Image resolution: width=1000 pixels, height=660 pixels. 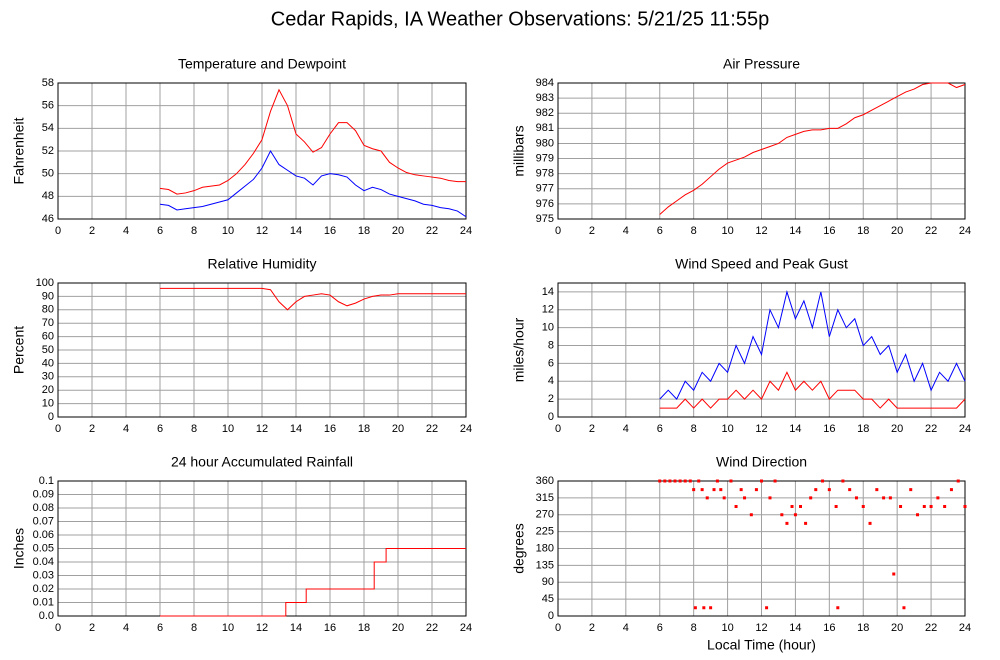 What do you see at coordinates (545, 219) in the screenshot?
I see `y-tick-label: 975` at bounding box center [545, 219].